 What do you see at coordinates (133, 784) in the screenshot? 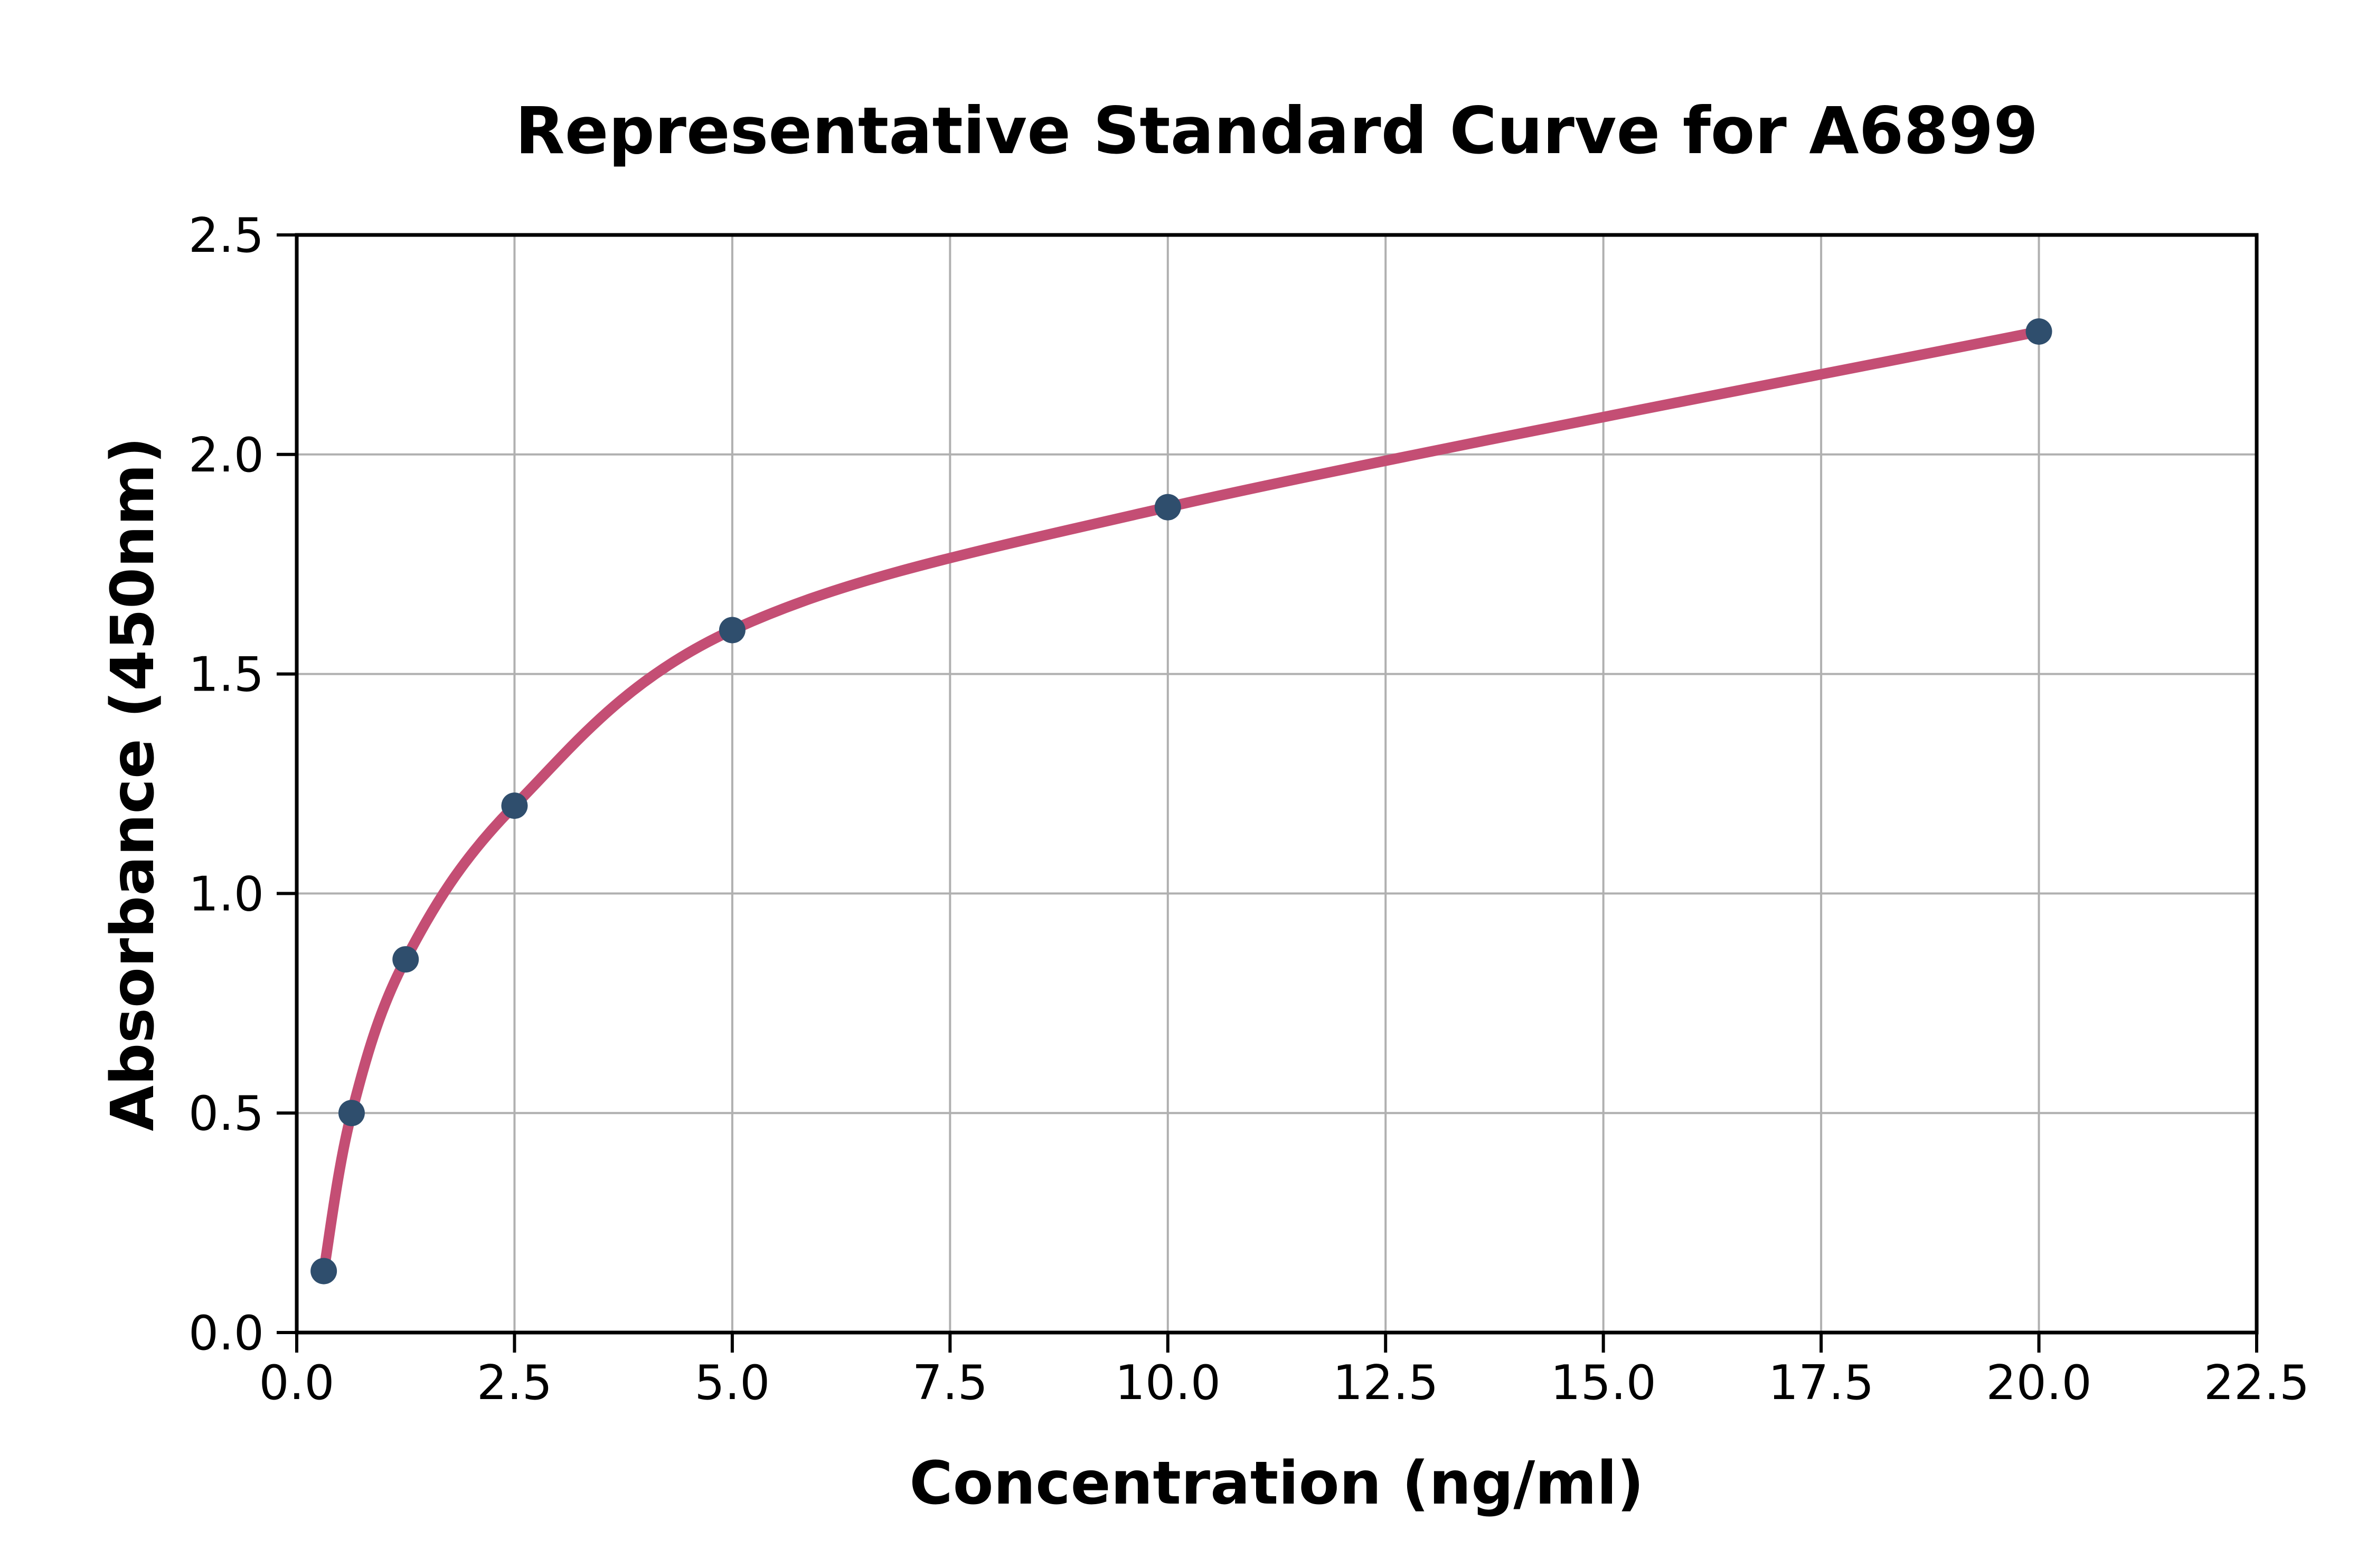
I see `y-axis-label: Absorbance (450nm)` at bounding box center [133, 784].